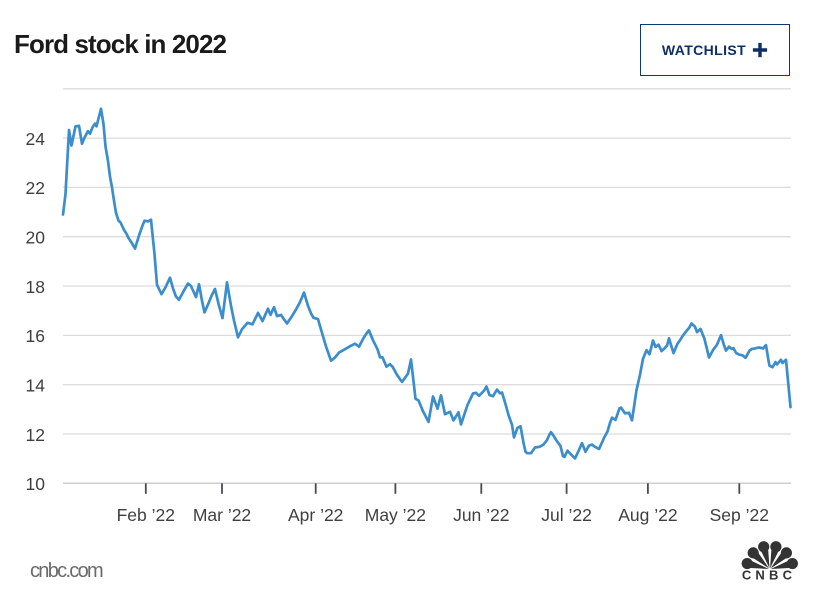 This screenshot has height=602, width=813. I want to click on svg-text: 24, so click(36, 139).